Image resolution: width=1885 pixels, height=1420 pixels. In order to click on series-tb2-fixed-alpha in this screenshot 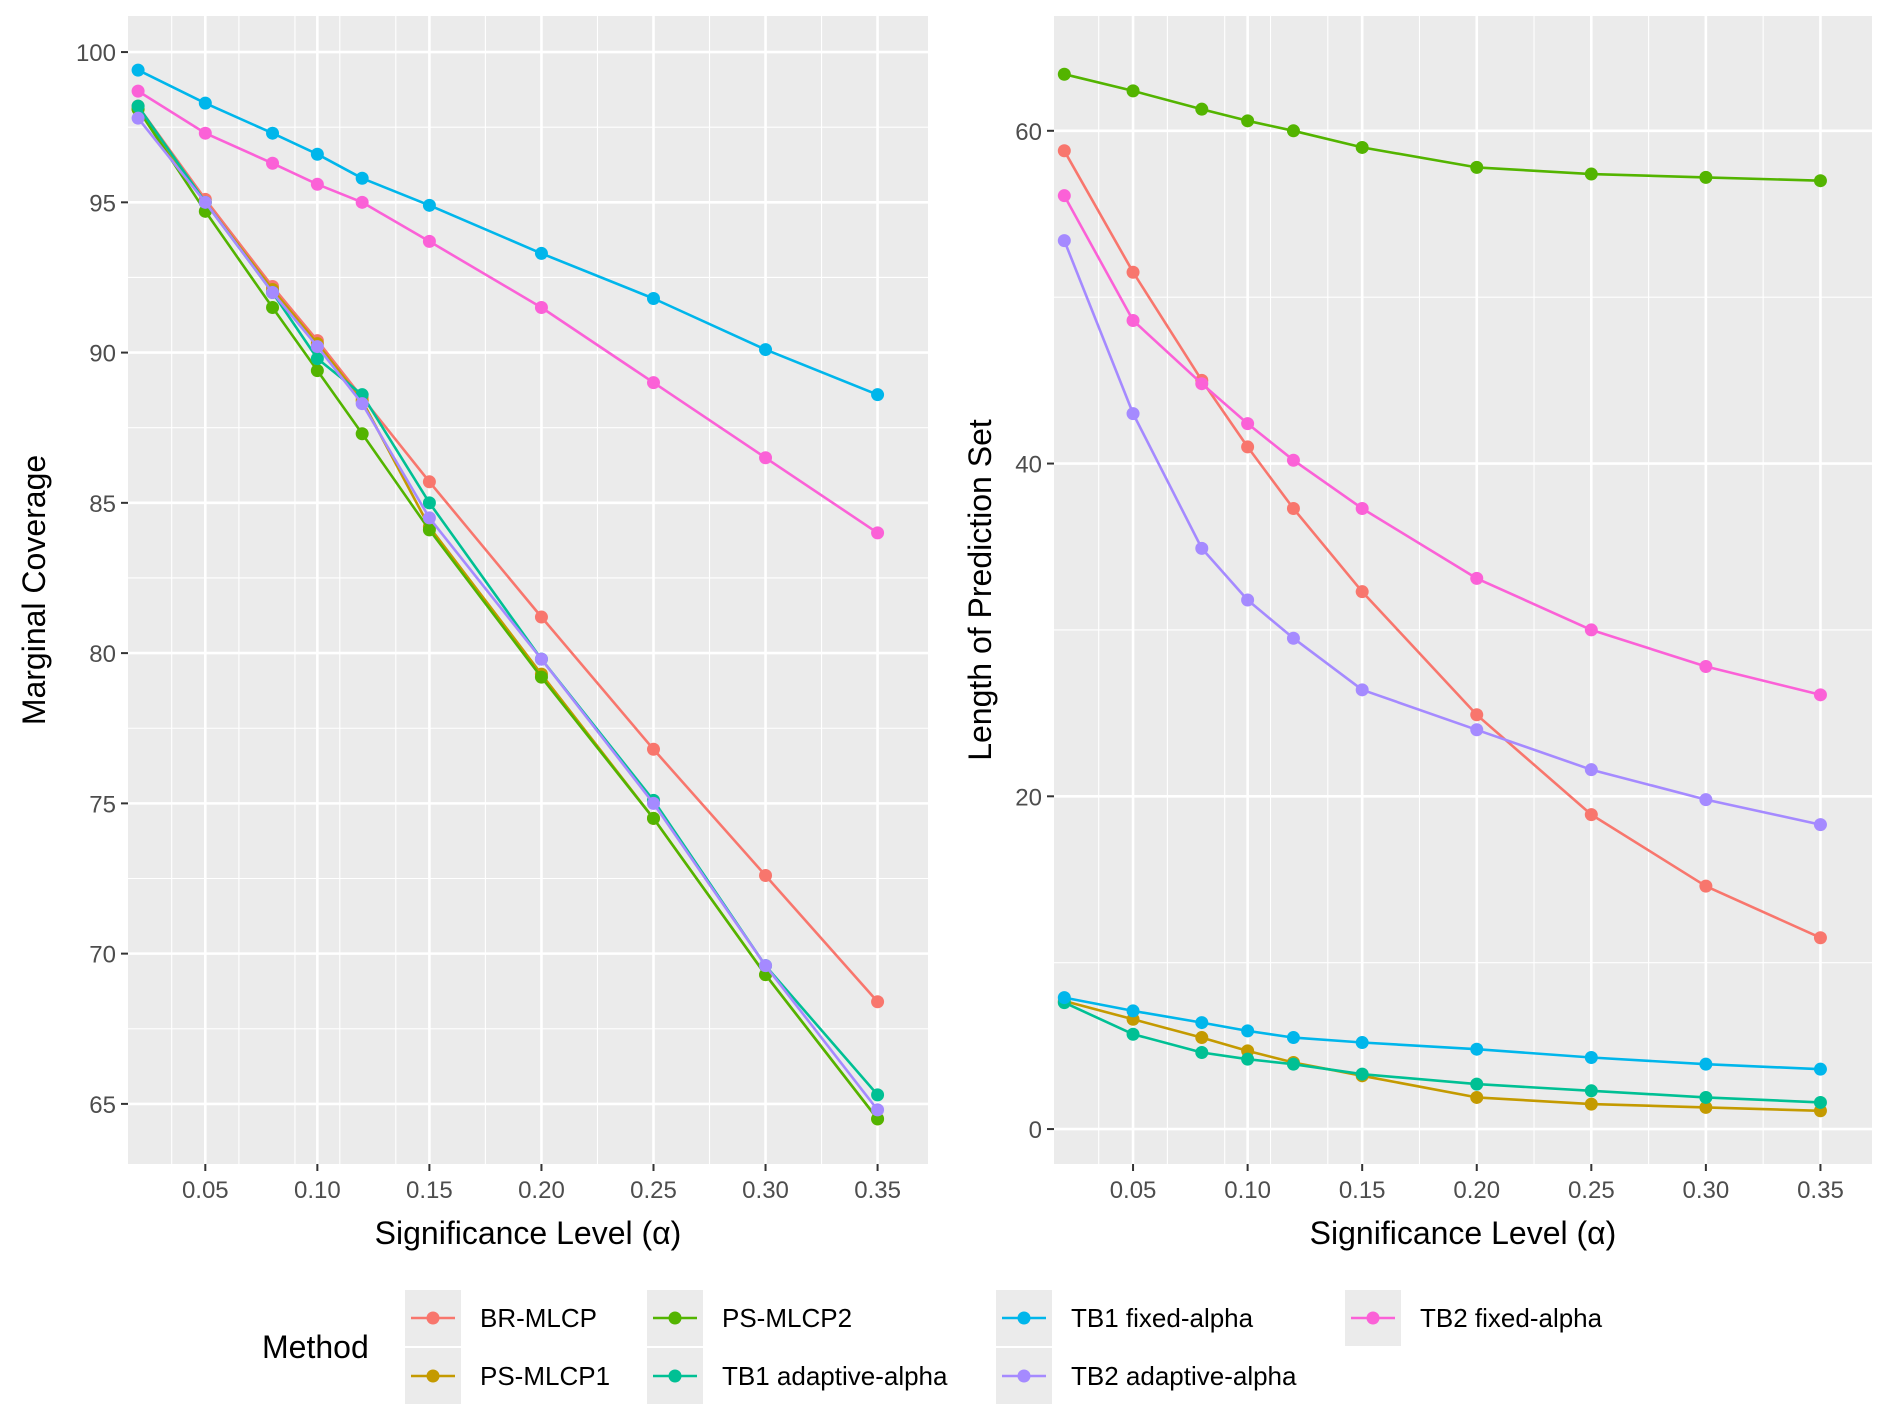, I will do `click(1442, 445)`.